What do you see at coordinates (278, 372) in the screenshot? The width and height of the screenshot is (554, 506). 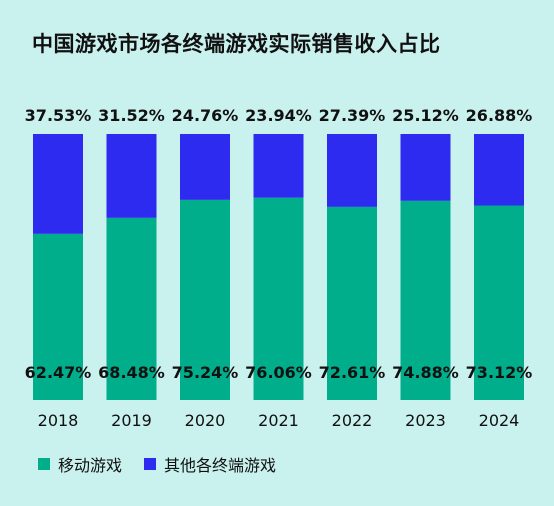 I see `data-label-mobile-2021: 76.06%` at bounding box center [278, 372].